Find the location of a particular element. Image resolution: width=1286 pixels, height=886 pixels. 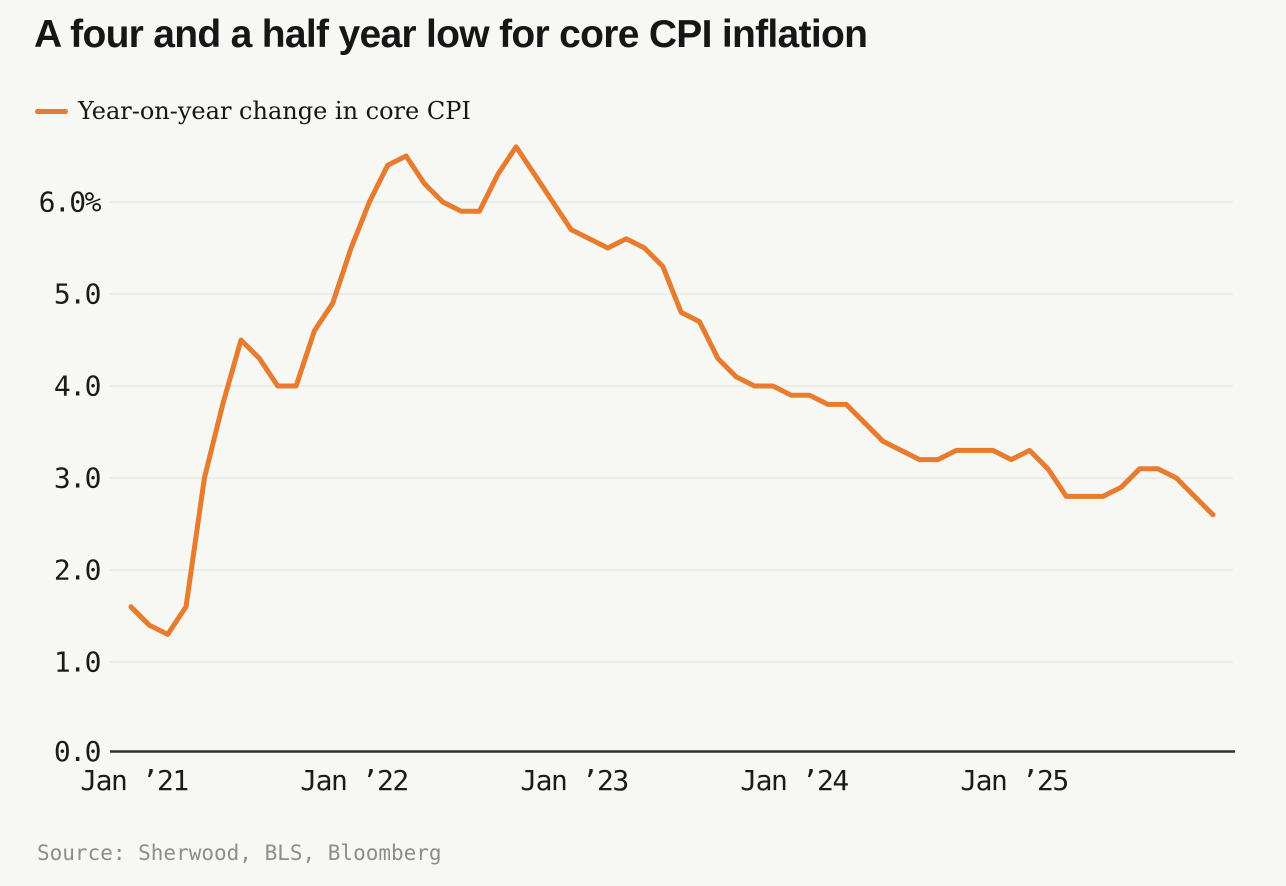

y-axis-label: 4.0 is located at coordinates (77, 386).